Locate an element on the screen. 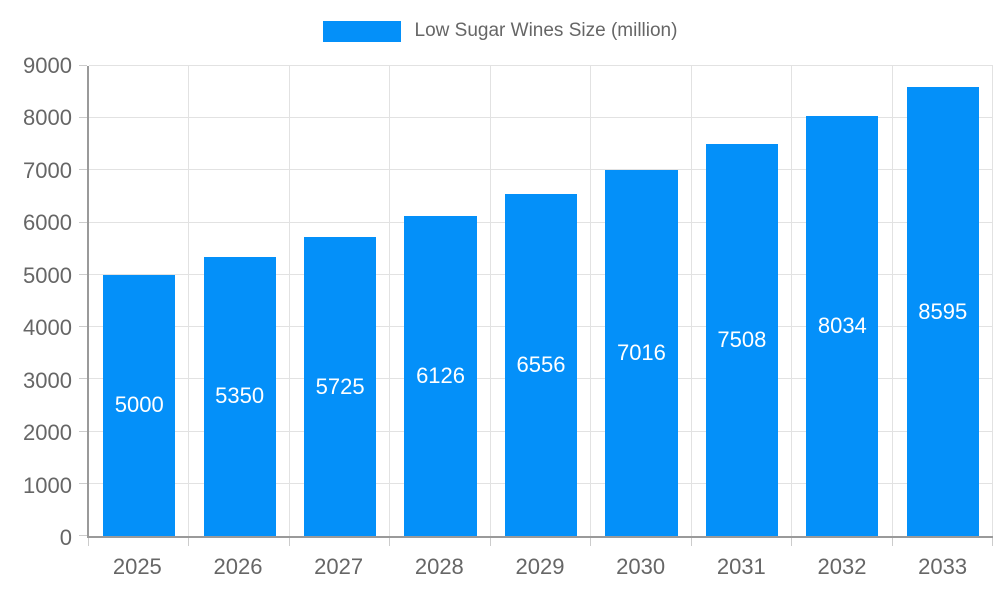  x-tick-label: 2030 is located at coordinates (641, 566).